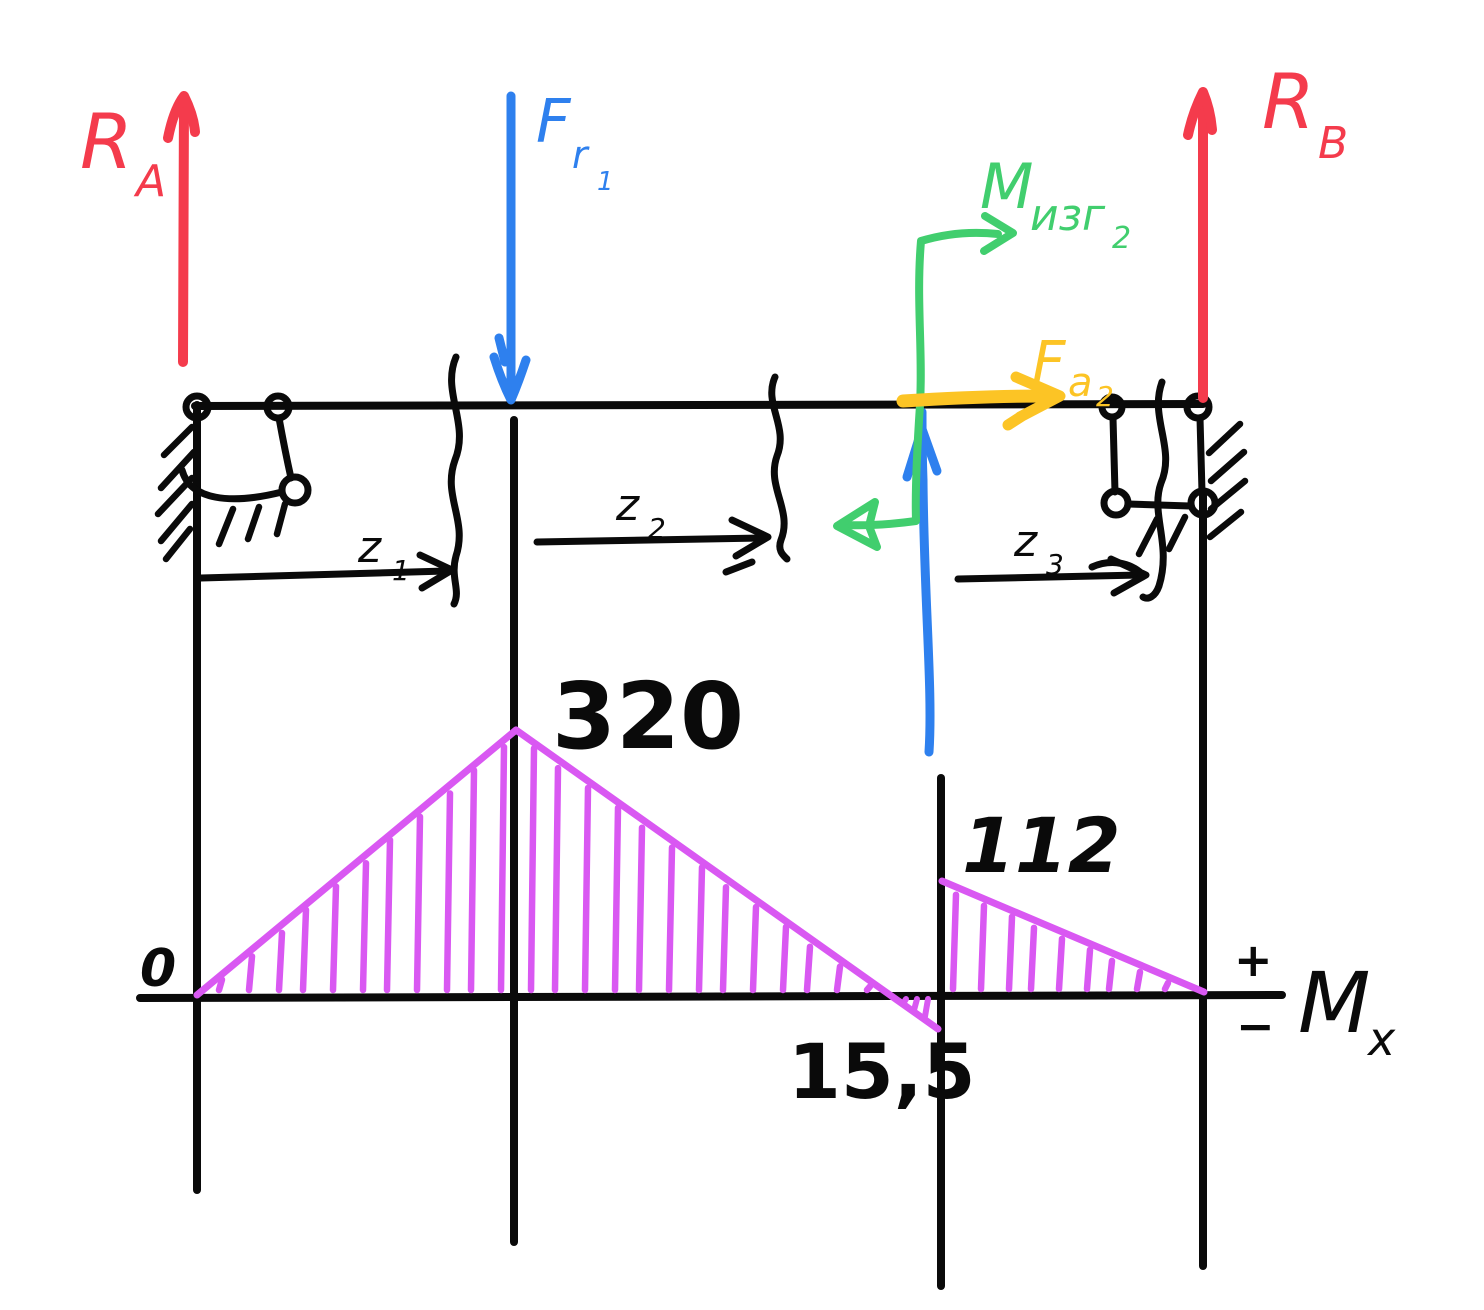  I want to click on span-3-subscript: 3, so click(1055, 564).